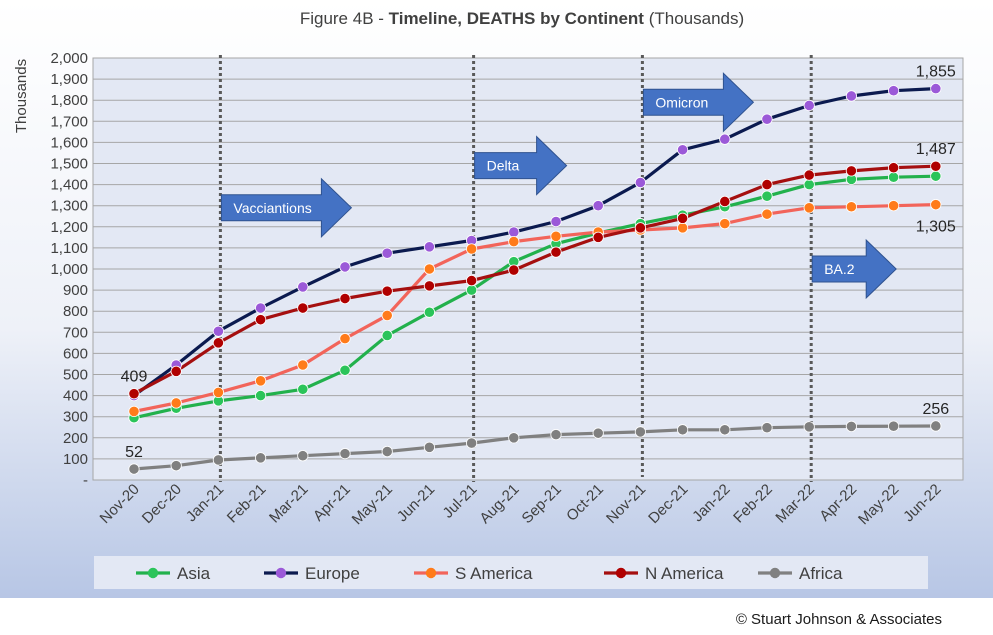 The width and height of the screenshot is (993, 635). What do you see at coordinates (496, 616) in the screenshot?
I see `footer-background` at bounding box center [496, 616].